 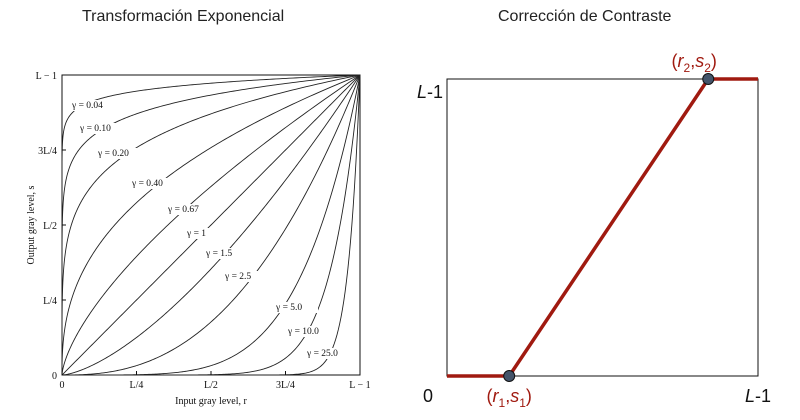 What do you see at coordinates (47, 151) in the screenshot?
I see `y-tick-label: 3L/4` at bounding box center [47, 151].